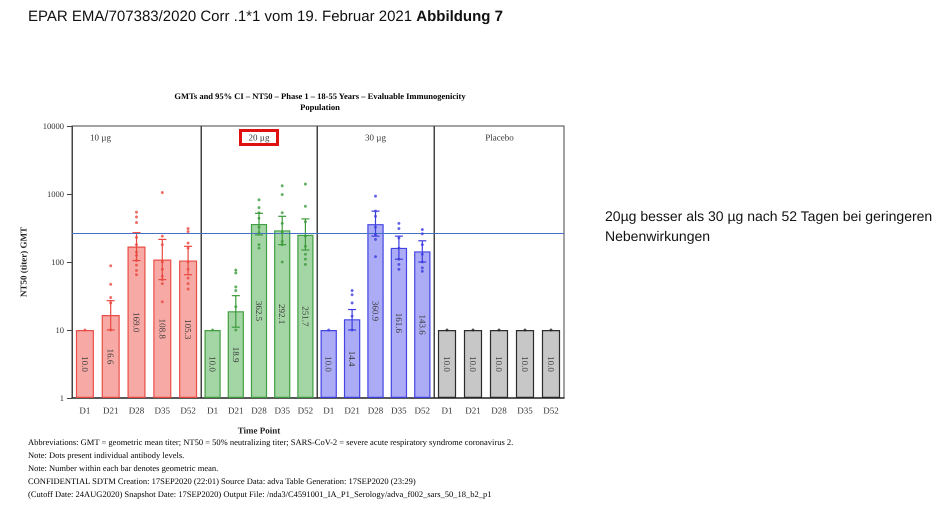 This screenshot has width=945, height=509. What do you see at coordinates (137, 322) in the screenshot?
I see `data-label: 169.0` at bounding box center [137, 322].